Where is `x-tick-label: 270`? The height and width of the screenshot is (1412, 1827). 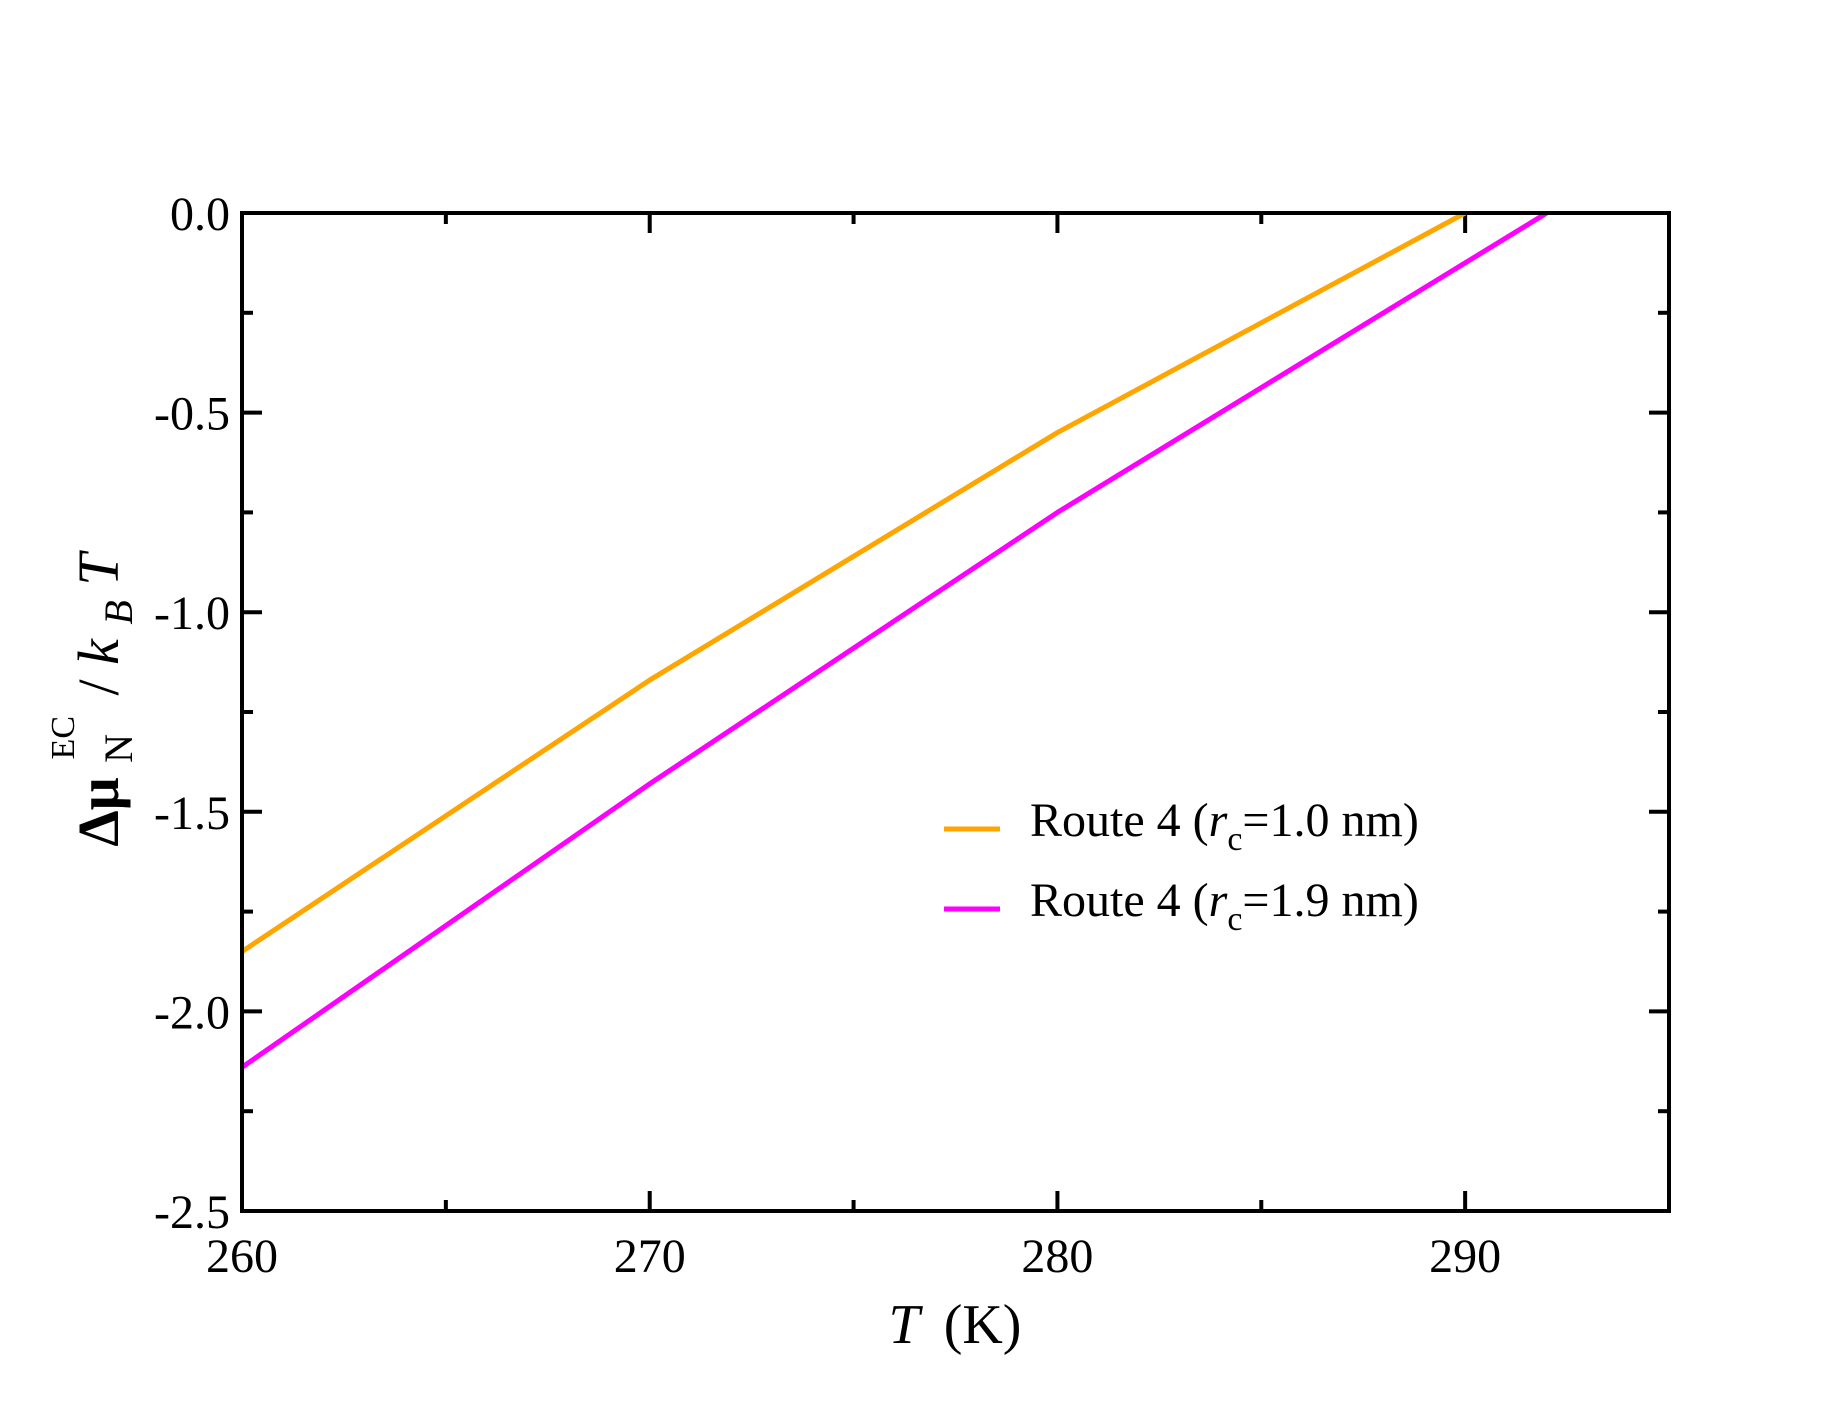
x-tick-label: 270 is located at coordinates (650, 1256).